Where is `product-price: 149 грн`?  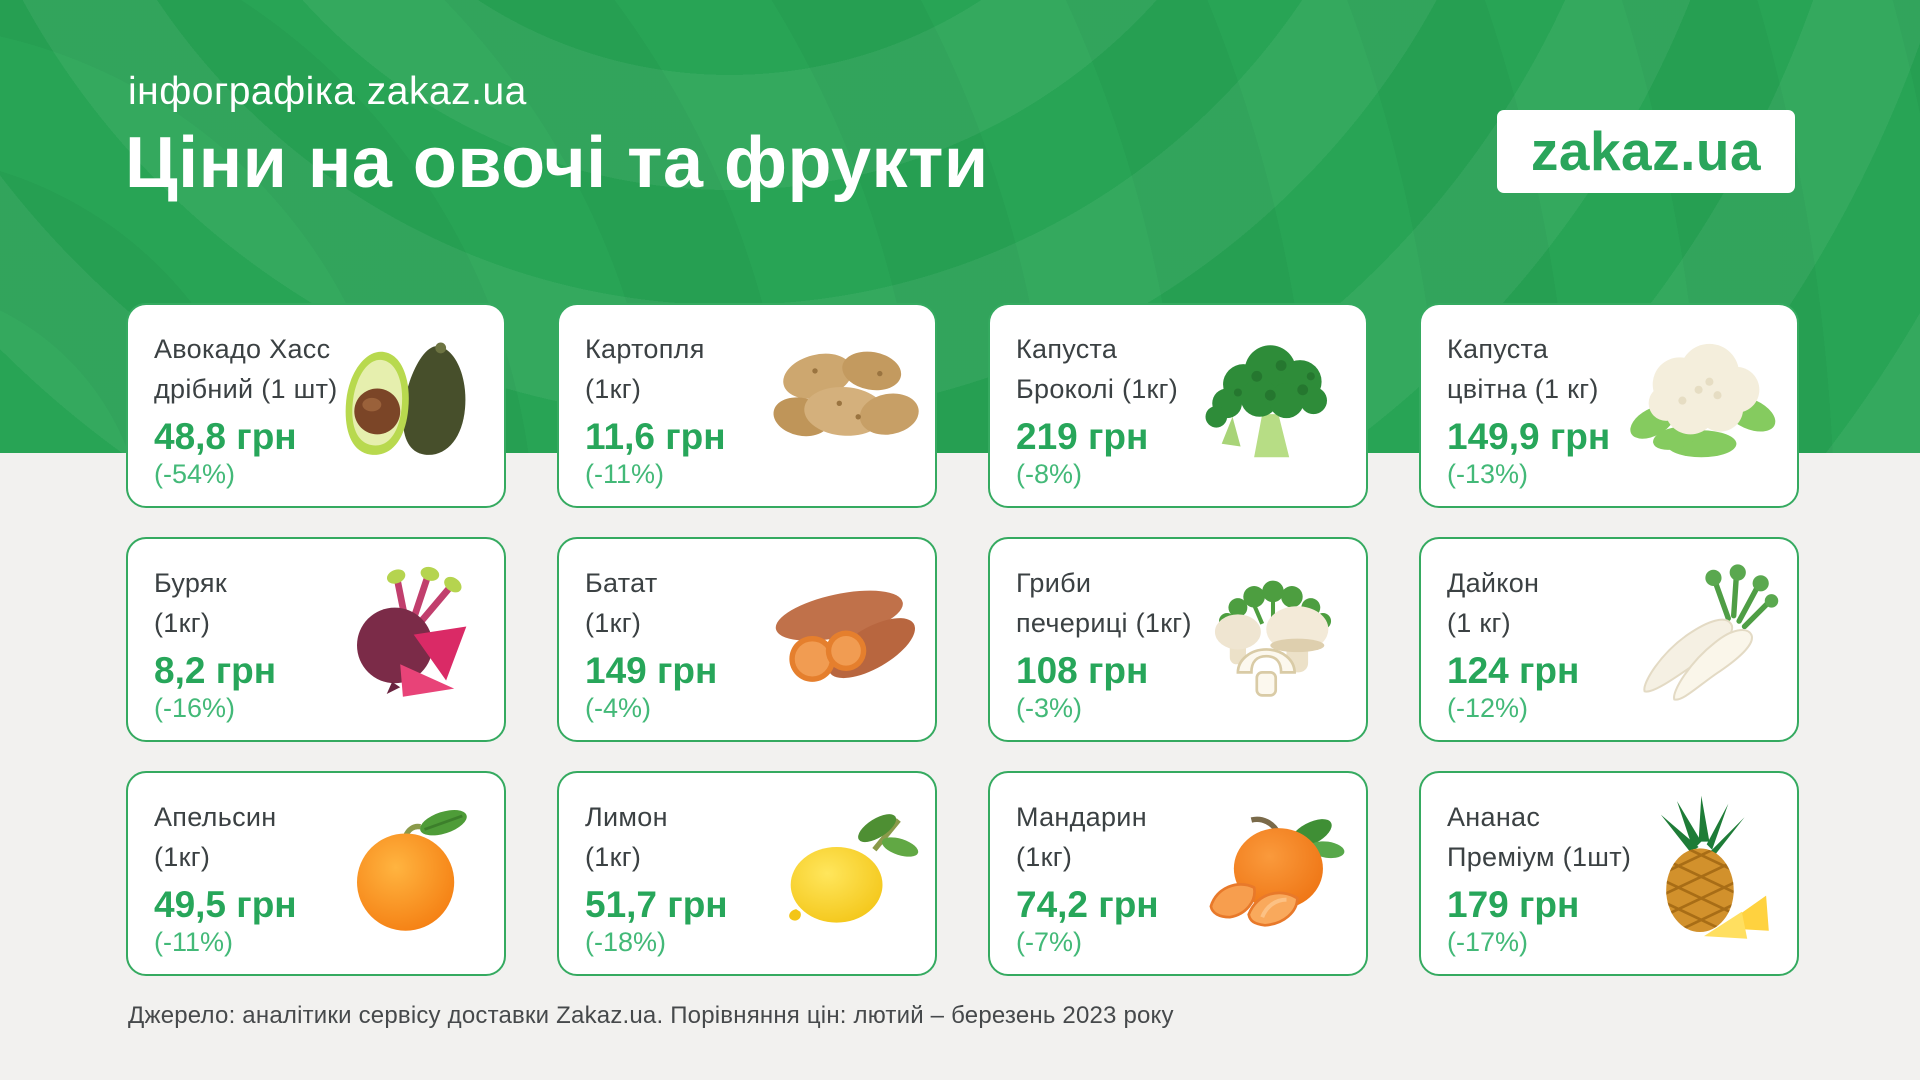 product-price: 149 грн is located at coordinates (651, 670).